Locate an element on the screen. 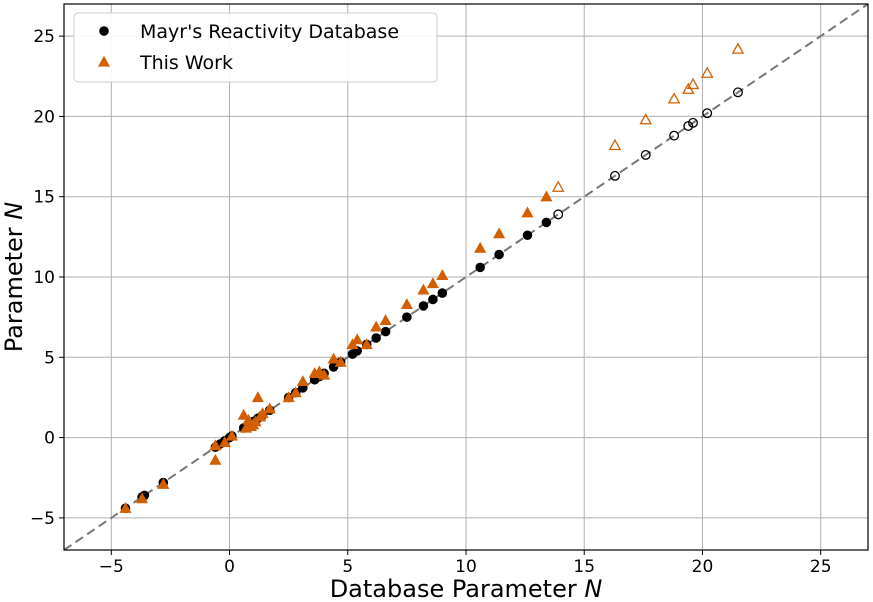 The width and height of the screenshot is (873, 602). legend-marker-this-work is located at coordinates (104, 61).